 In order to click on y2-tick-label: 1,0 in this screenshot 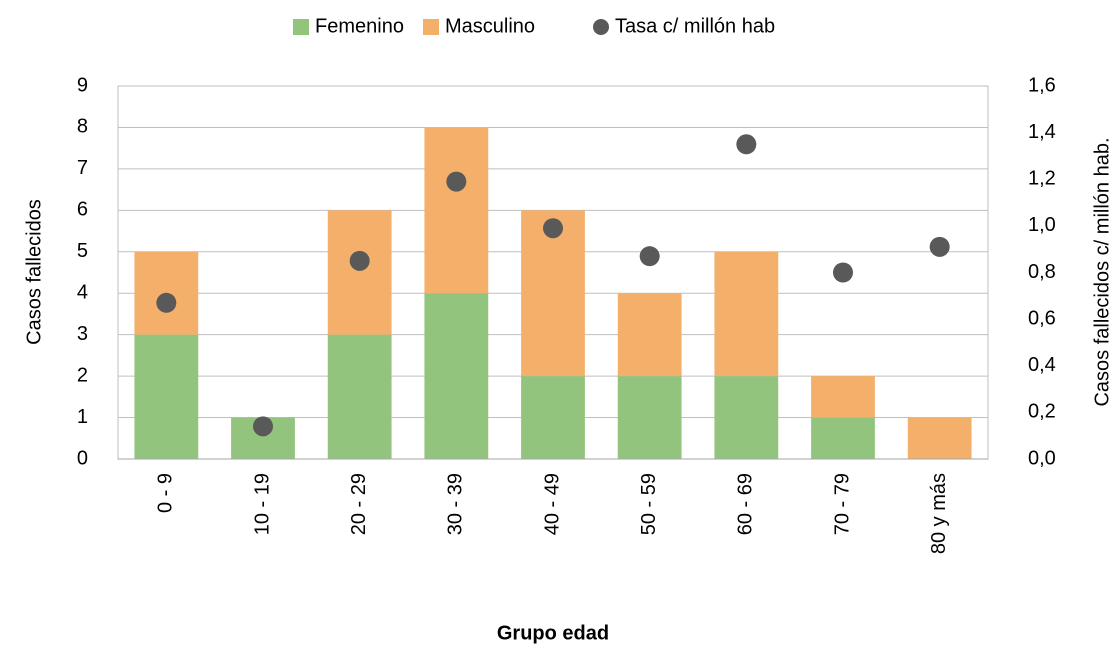, I will do `click(1042, 225)`.